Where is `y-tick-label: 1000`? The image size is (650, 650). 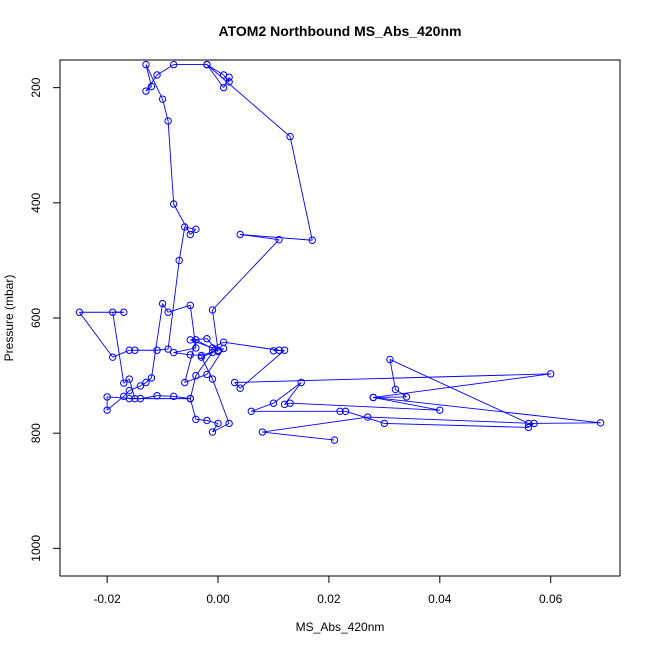
y-tick-label: 1000 is located at coordinates (36, 548).